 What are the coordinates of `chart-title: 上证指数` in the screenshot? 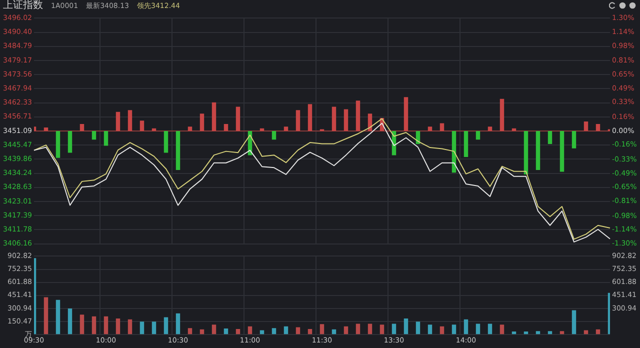 It's located at (23, 6).